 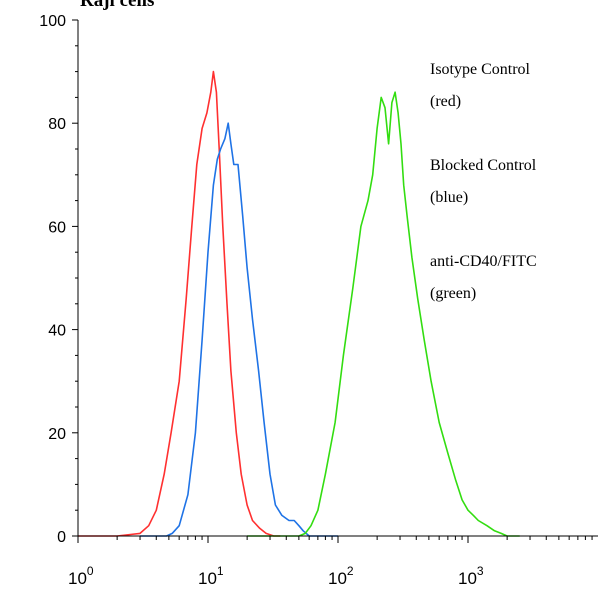 What do you see at coordinates (483, 165) in the screenshot?
I see `annotation-2-line-1: Blocked Control` at bounding box center [483, 165].